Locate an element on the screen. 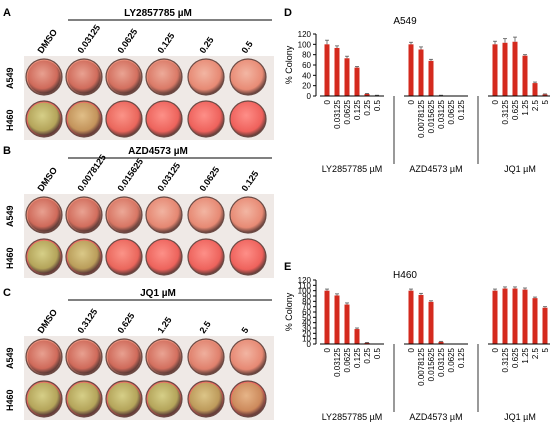  lane-label: 0.0078125 is located at coordinates (91, 173).